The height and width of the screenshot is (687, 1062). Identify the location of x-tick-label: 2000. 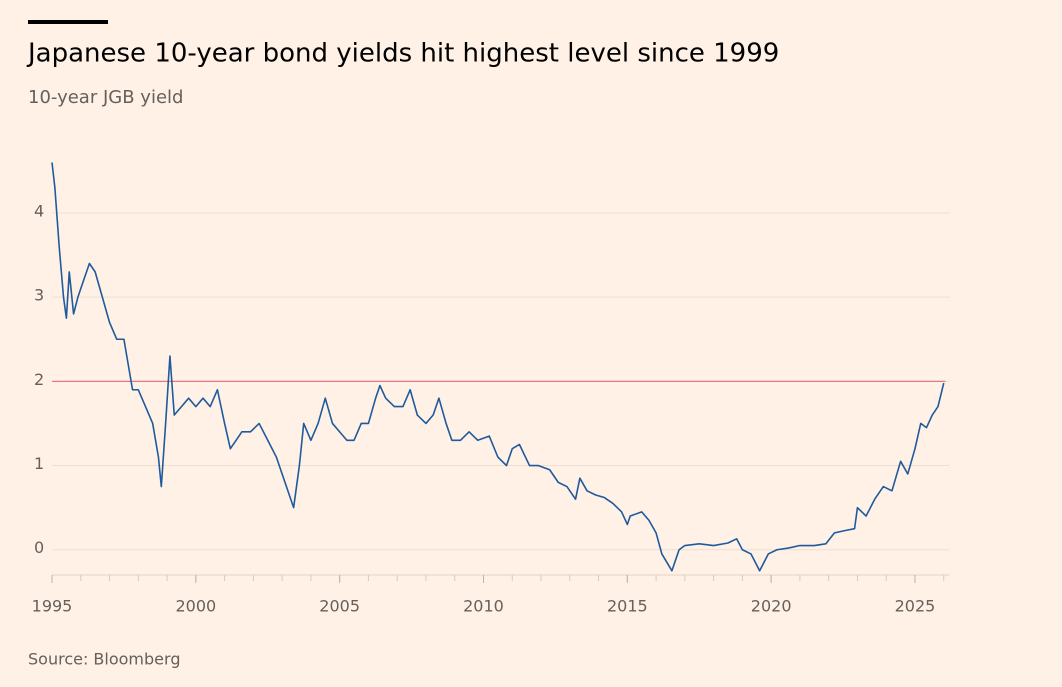
(195, 606).